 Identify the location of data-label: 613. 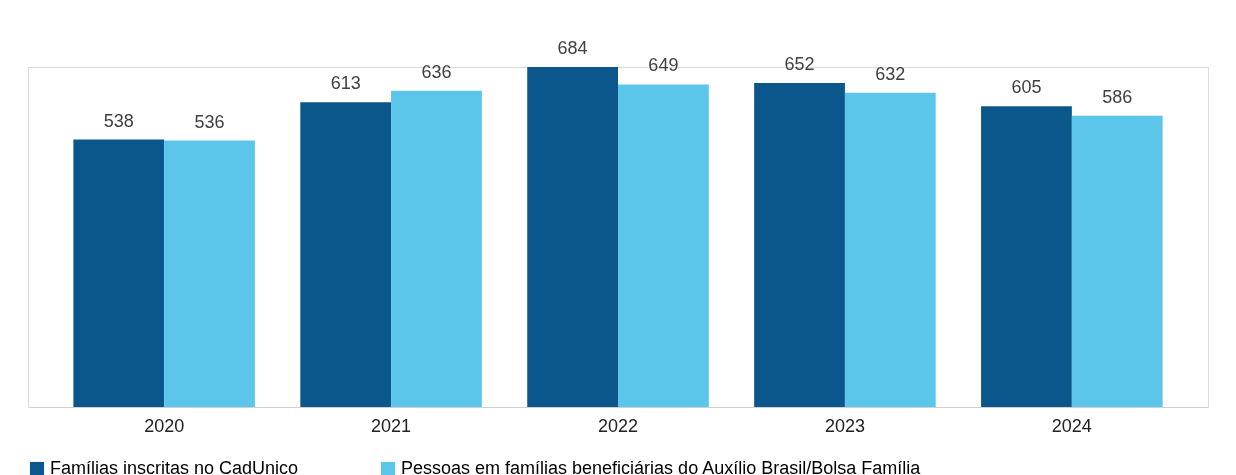
(345, 83).